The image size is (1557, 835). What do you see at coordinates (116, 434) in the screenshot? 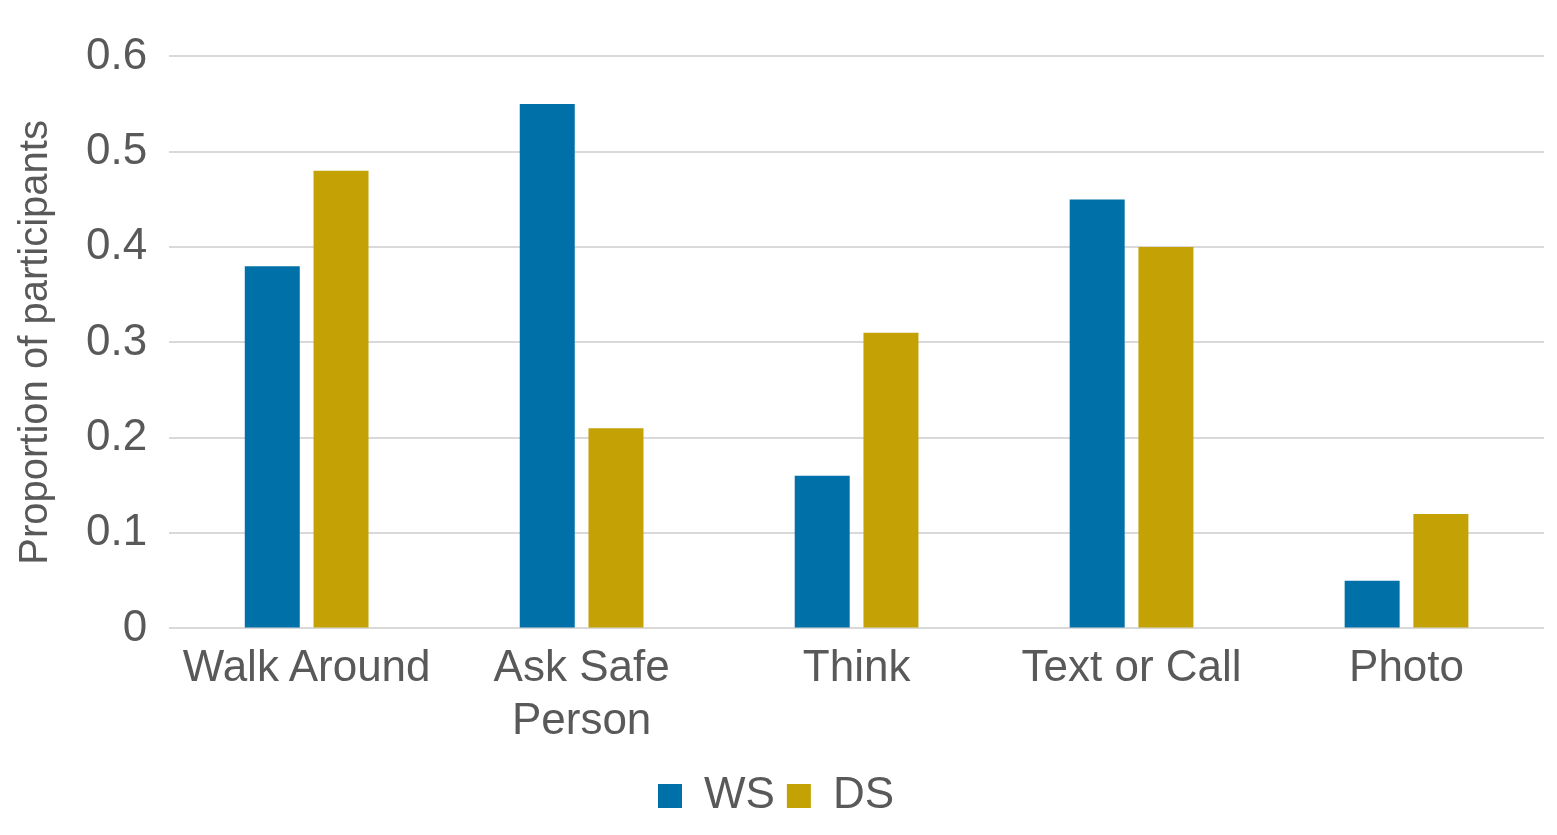
I see `y-tick-label: 0.2` at bounding box center [116, 434].